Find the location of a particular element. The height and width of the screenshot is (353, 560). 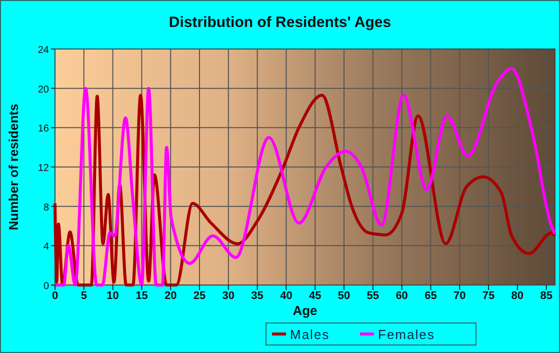

x-tick-label: 10 is located at coordinates (112, 296).